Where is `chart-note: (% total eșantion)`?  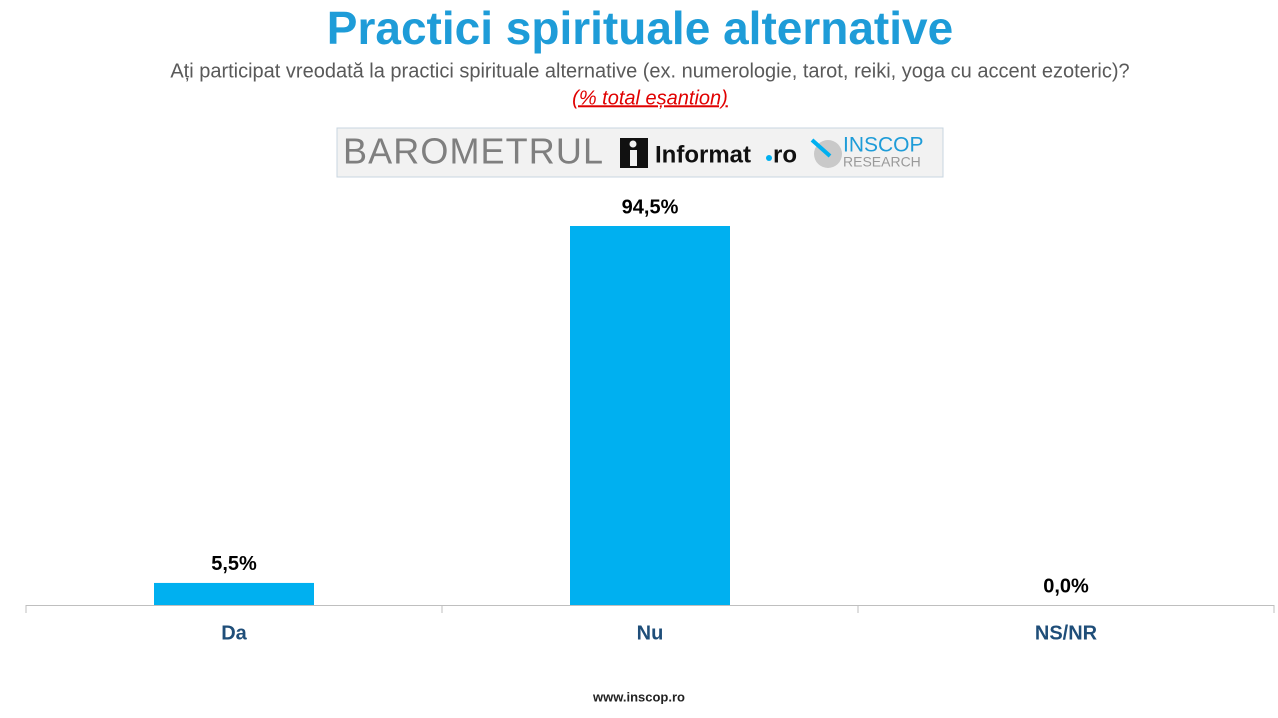
chart-note: (% total eșantion) is located at coordinates (650, 98).